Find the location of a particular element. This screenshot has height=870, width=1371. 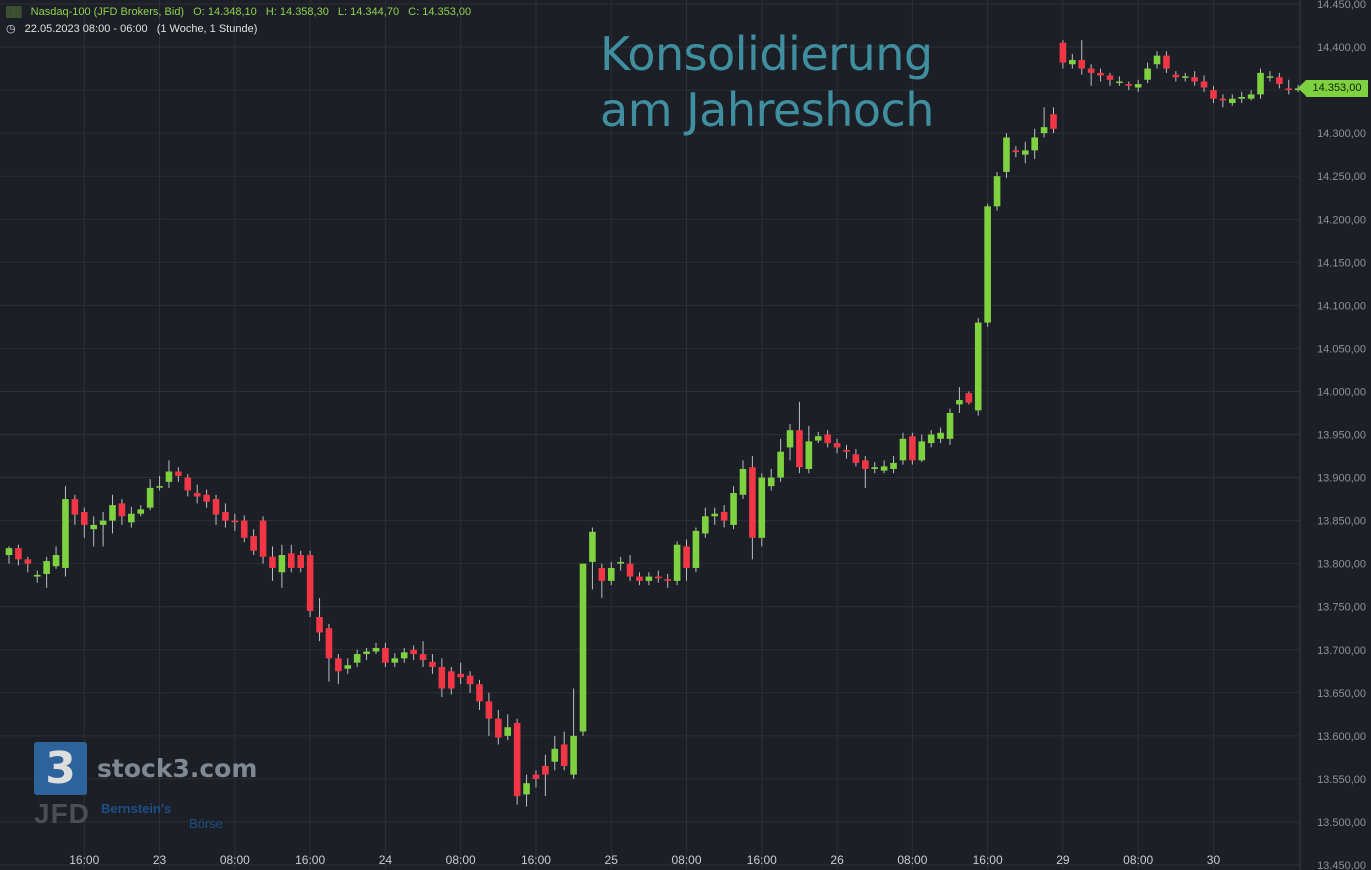

chart-type-icon: ▒▒ is located at coordinates (14, 12).